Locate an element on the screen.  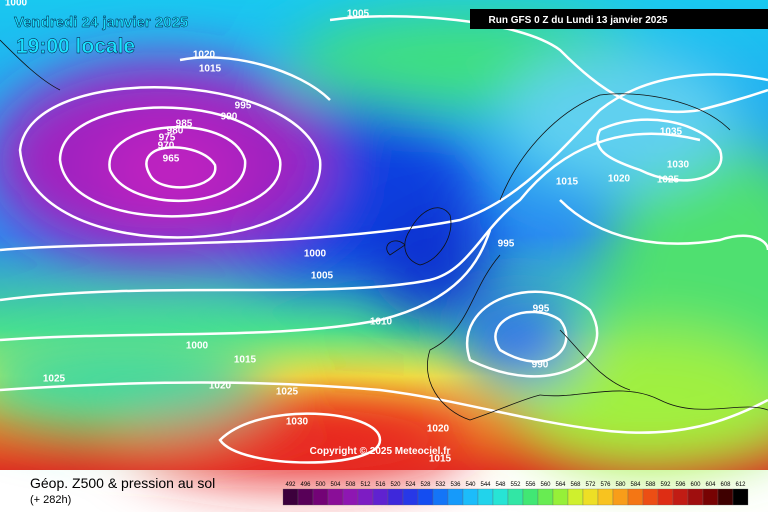
scale-label: 580 is located at coordinates (620, 485).